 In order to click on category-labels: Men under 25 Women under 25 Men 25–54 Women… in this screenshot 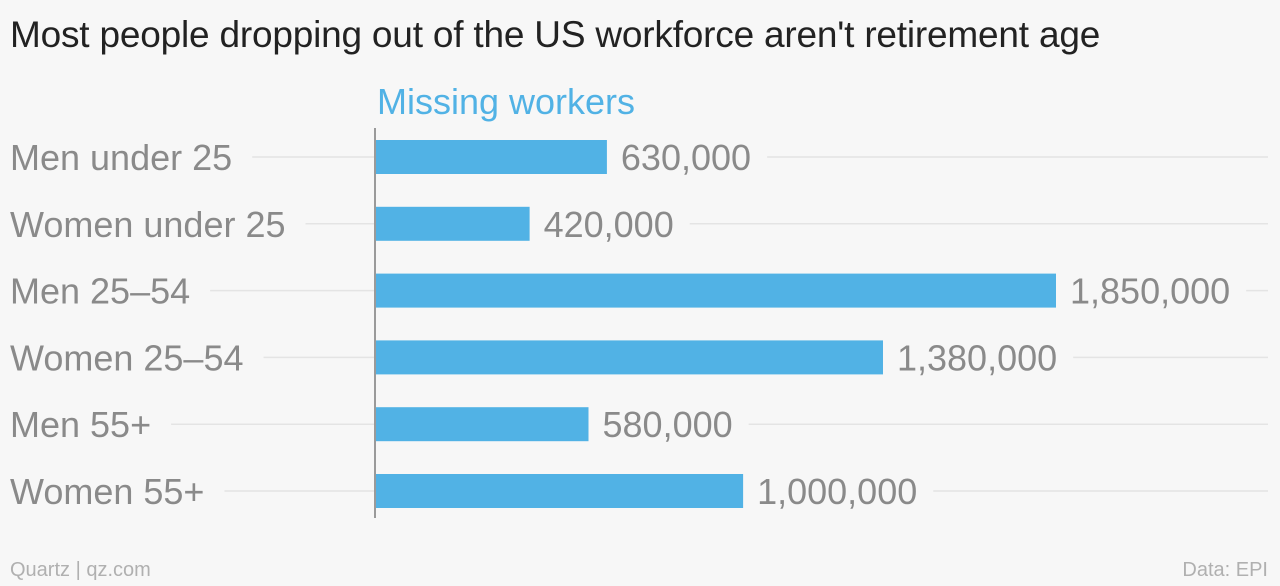, I will do `click(148, 324)`.